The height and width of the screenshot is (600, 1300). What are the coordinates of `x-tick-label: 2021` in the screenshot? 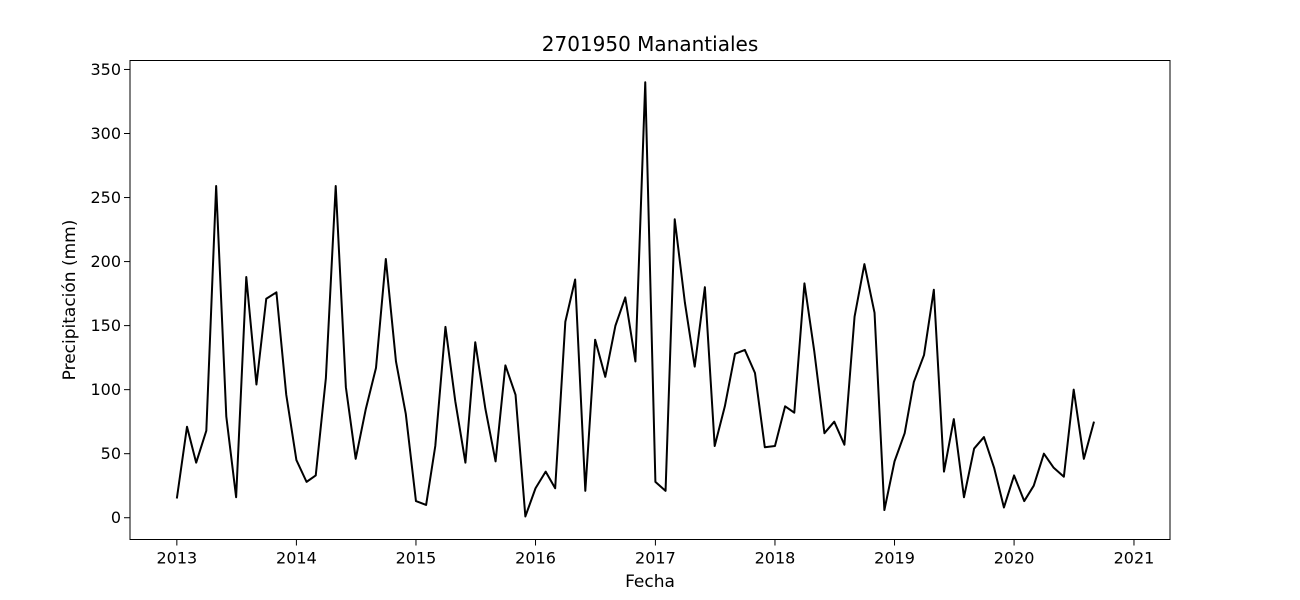 It's located at (1134, 558).